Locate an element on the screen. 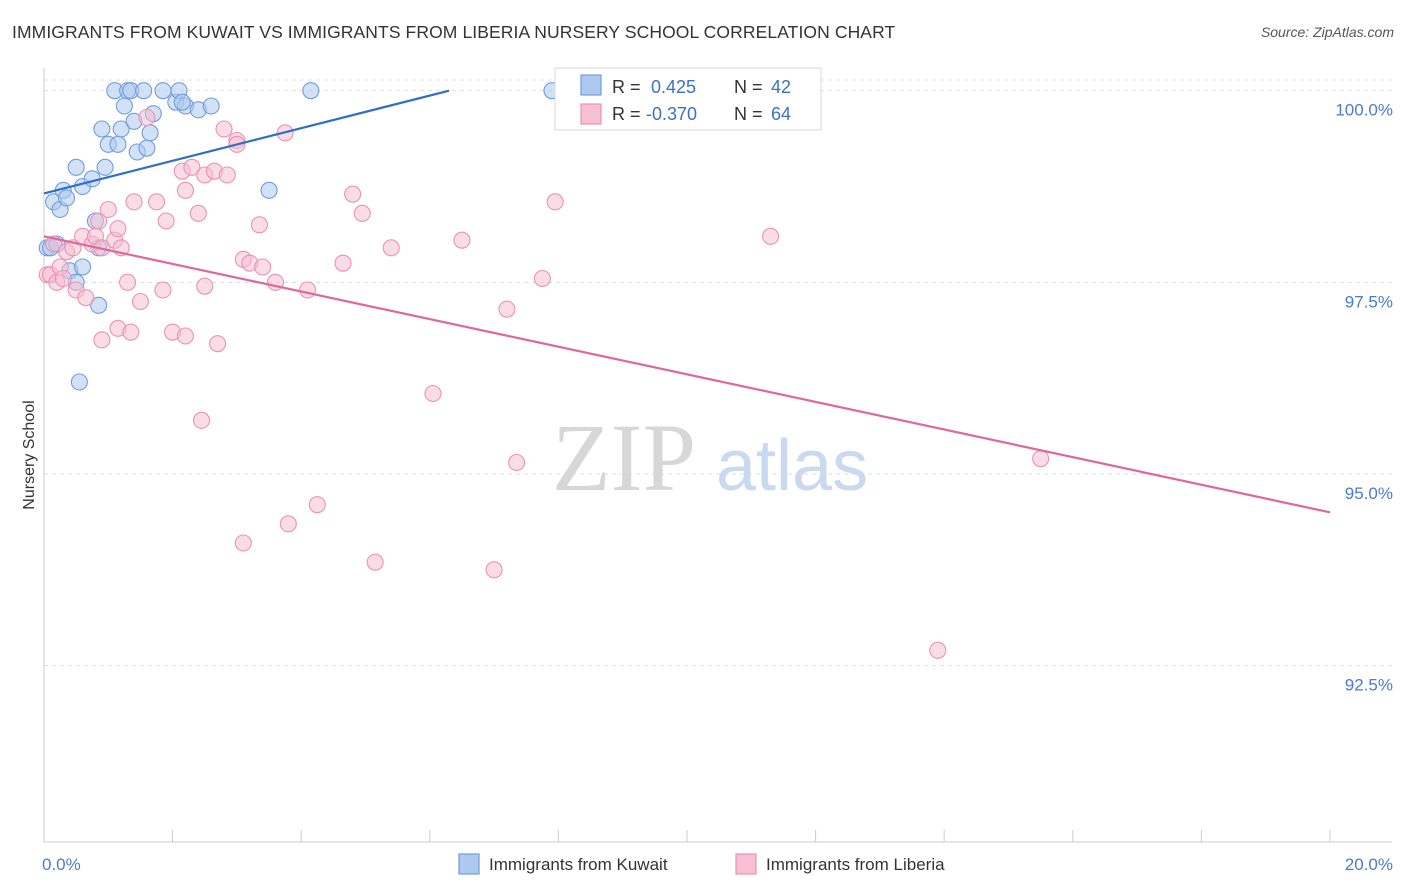  x-tick-label: 20.0% is located at coordinates (1369, 864).